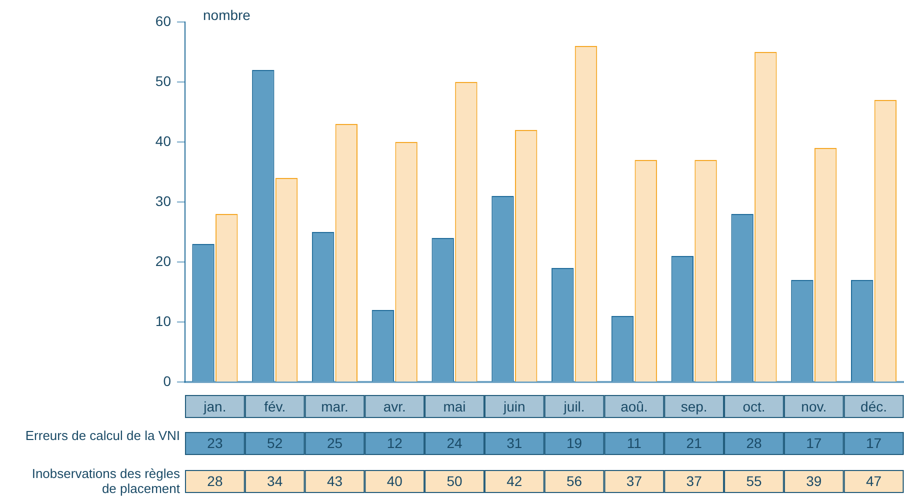 The image size is (904, 504). What do you see at coordinates (163, 320) in the screenshot?
I see `y-tick-label: 10` at bounding box center [163, 320].